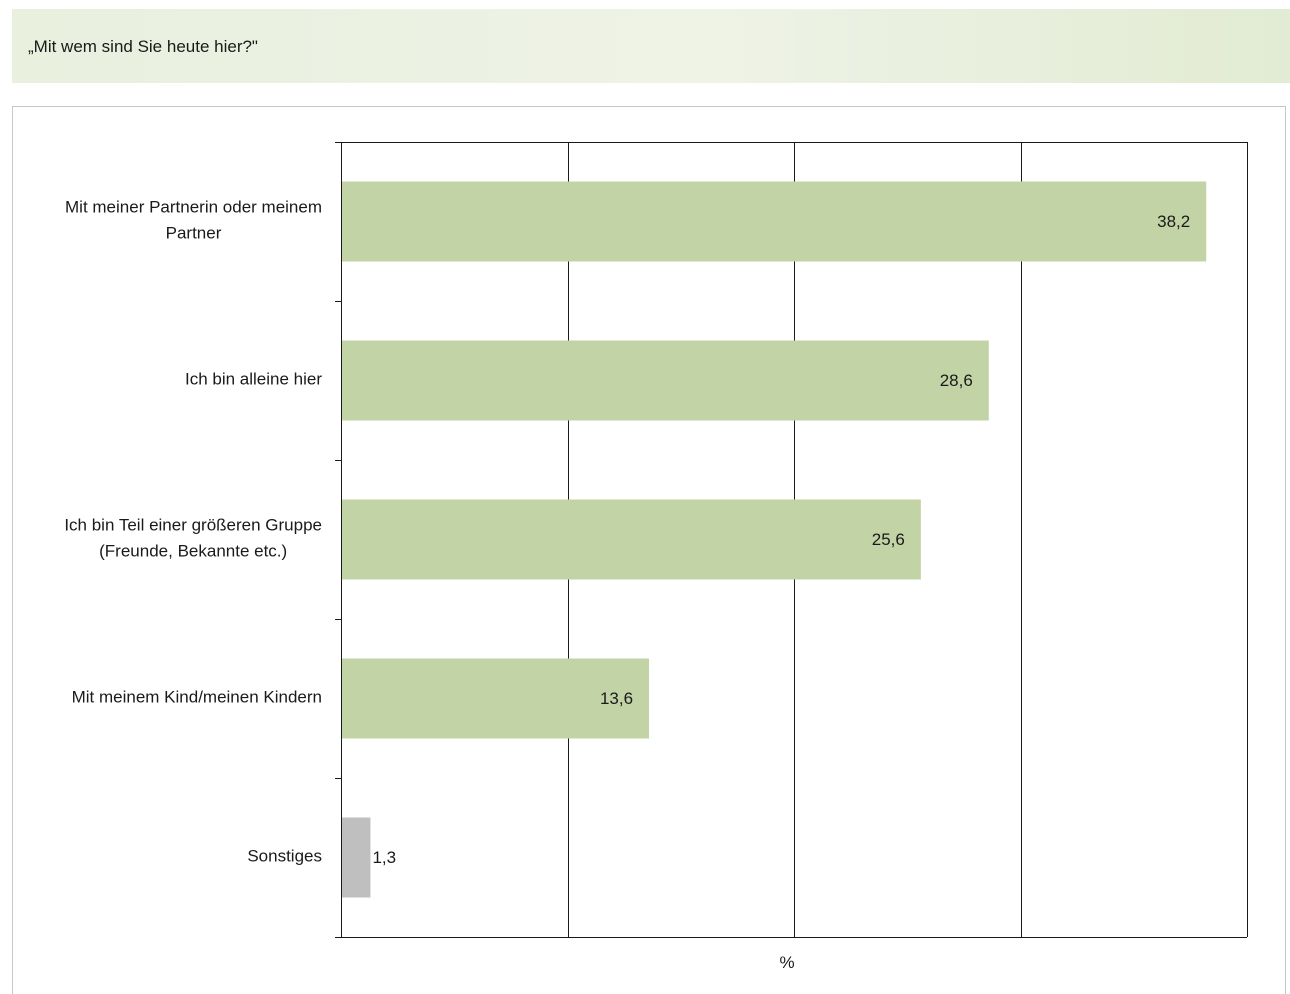 The image size is (1290, 994). I want to click on category-label: Sonstiges, so click(284, 856).